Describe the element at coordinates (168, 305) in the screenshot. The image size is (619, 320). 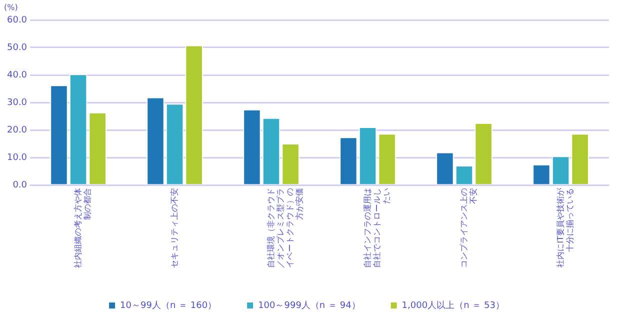
I see `legend-label: 10～99人（n ＝ 160）` at that location.